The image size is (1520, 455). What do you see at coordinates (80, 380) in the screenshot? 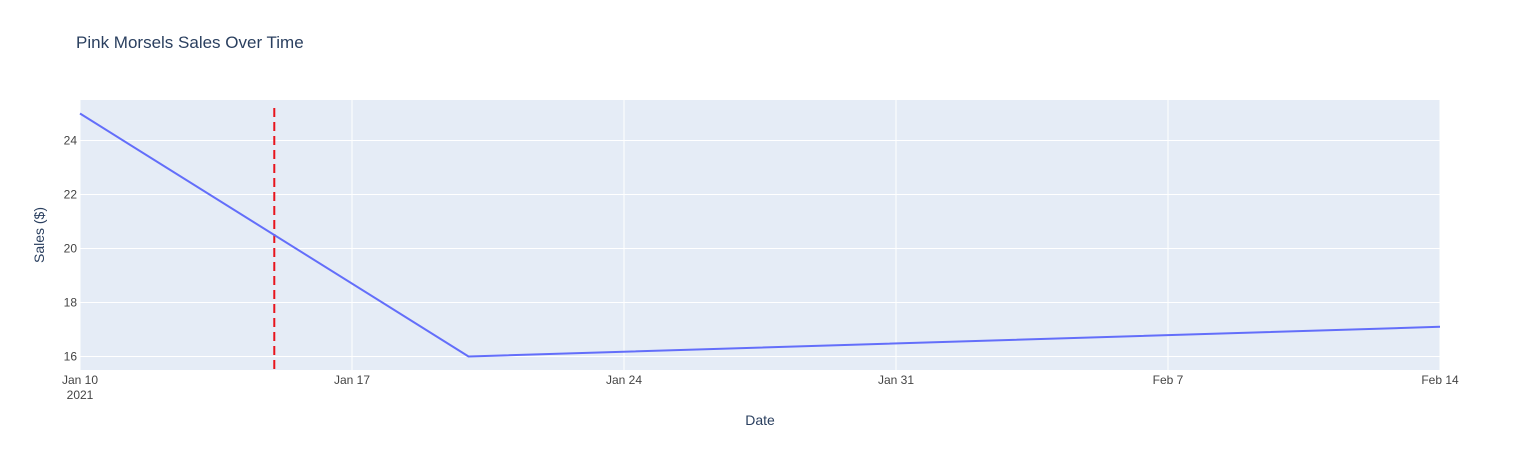
I see `x-tick-label: Jan 10` at bounding box center [80, 380].